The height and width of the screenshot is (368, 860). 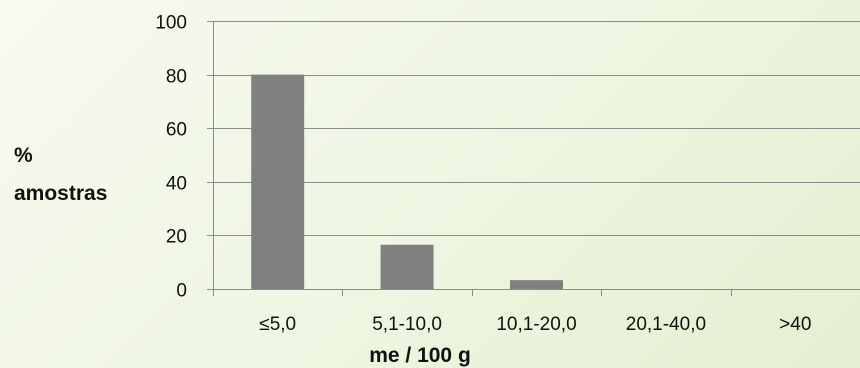 I want to click on y-tick-label-3: 60, so click(x=176, y=130).